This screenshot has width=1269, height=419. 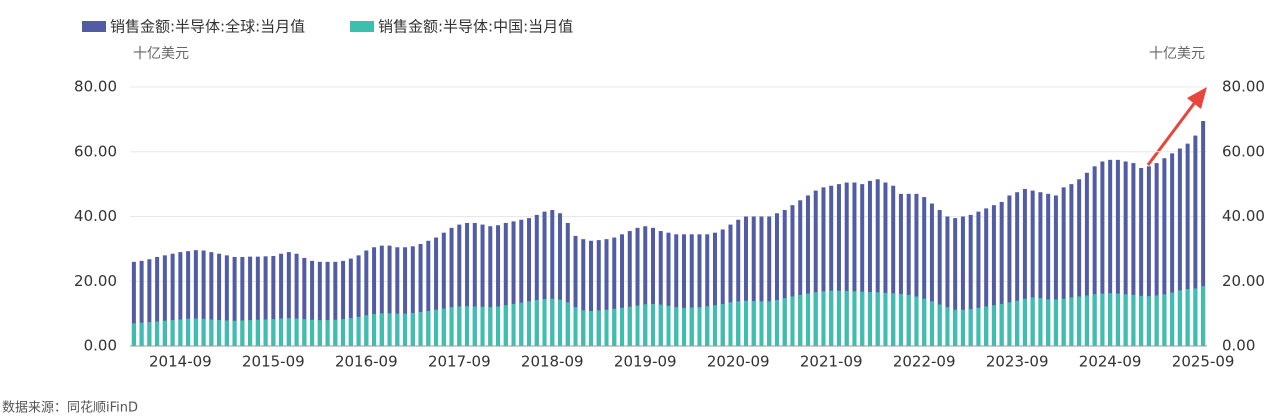 I want to click on y-tick-label: 80.00, so click(x=95, y=87).